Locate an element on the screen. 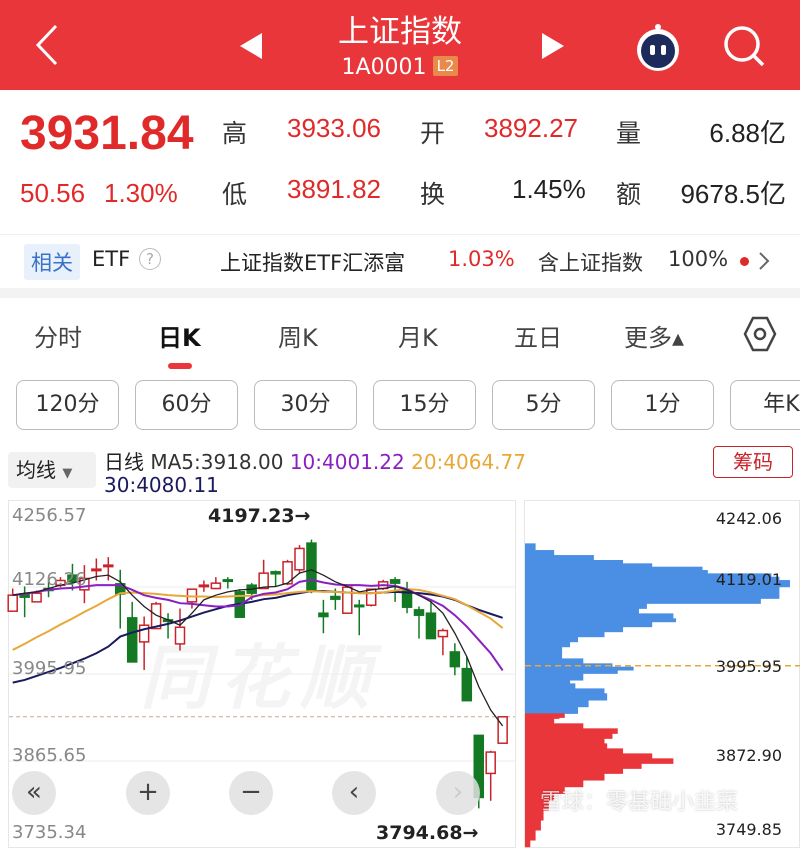 Image resolution: width=800 pixels, height=848 pixels. price-change: 50.56 is located at coordinates (53, 193).